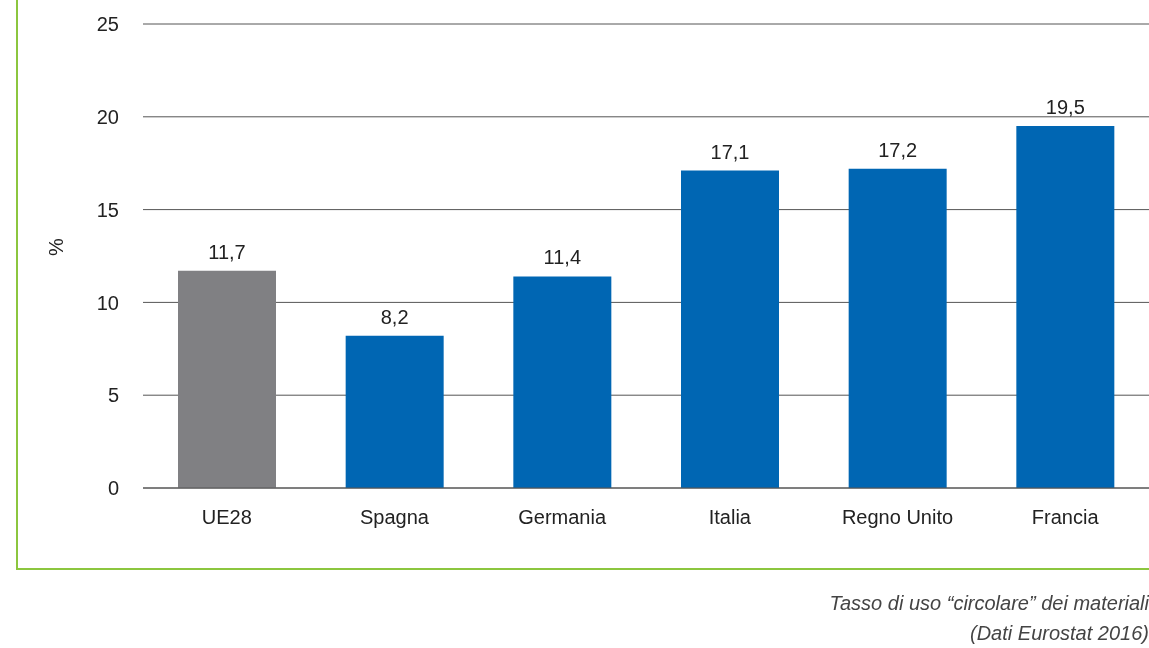  I want to click on data-label: 19,5, so click(1065, 107).